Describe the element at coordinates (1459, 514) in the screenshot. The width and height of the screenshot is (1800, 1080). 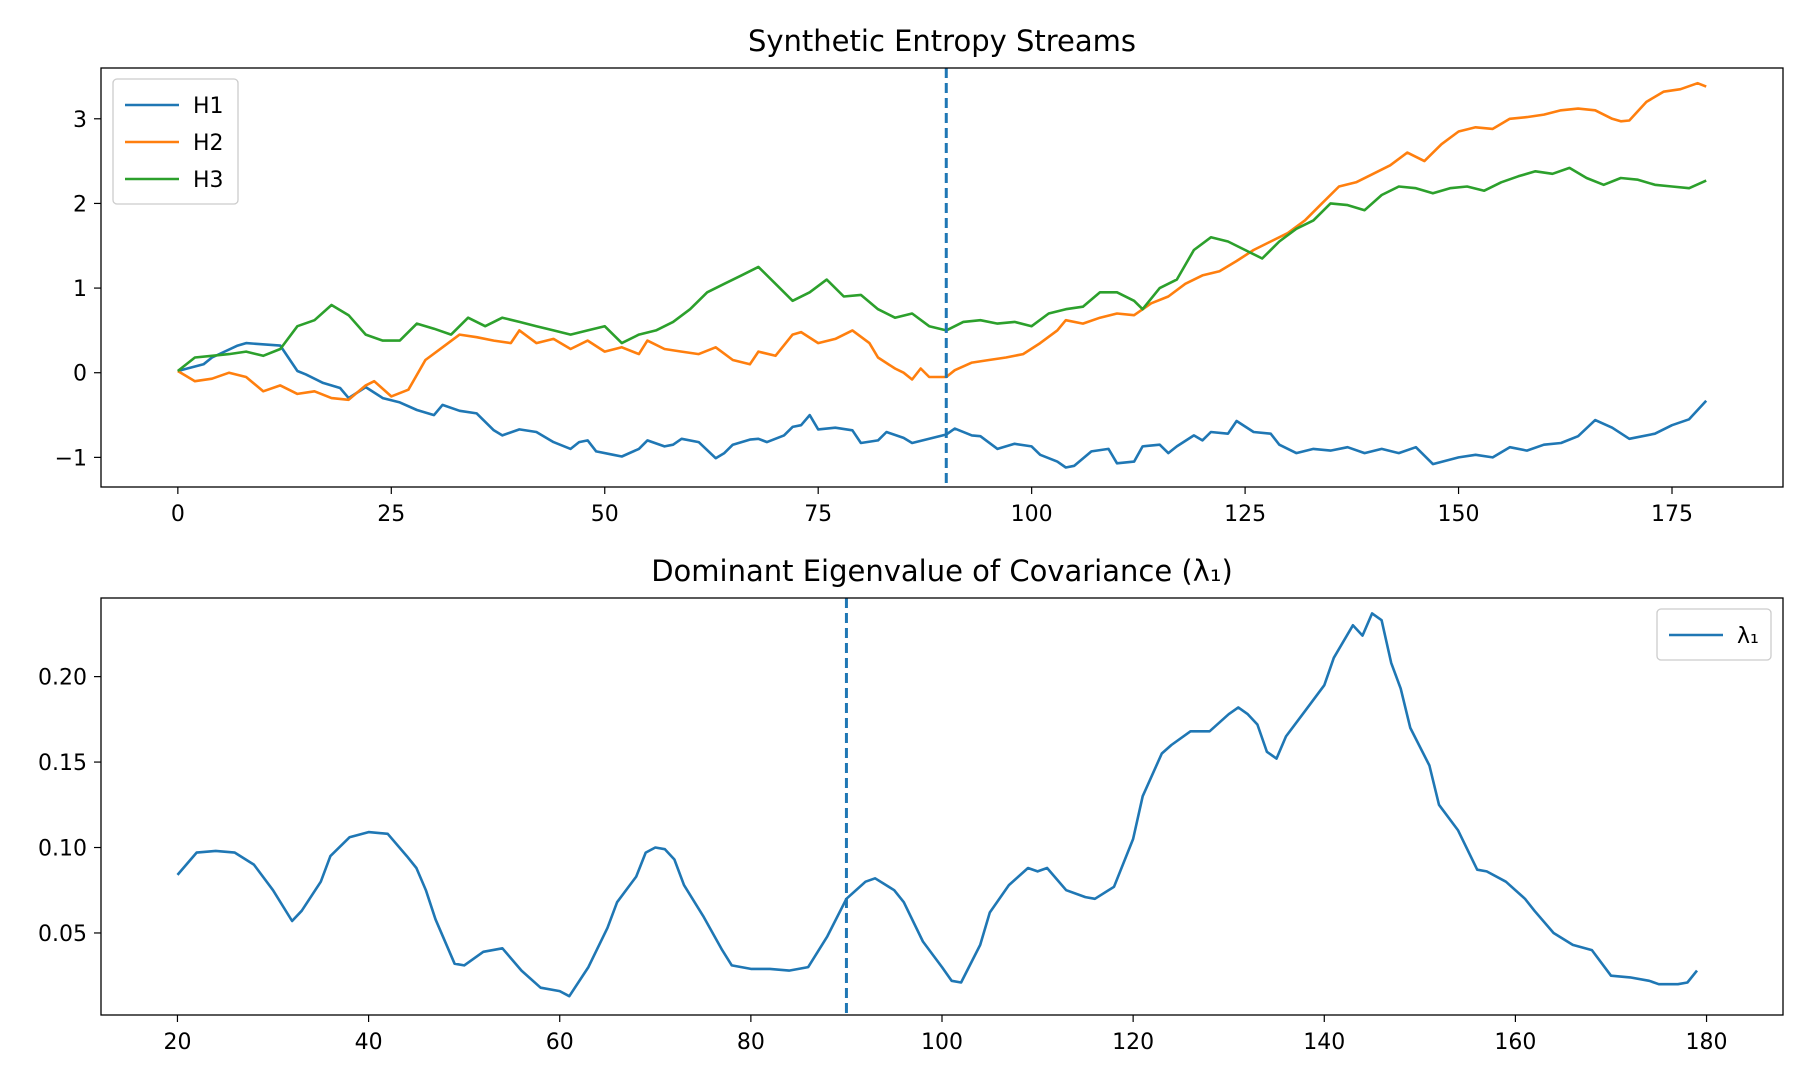
I see `x-tick-label: 150` at that location.